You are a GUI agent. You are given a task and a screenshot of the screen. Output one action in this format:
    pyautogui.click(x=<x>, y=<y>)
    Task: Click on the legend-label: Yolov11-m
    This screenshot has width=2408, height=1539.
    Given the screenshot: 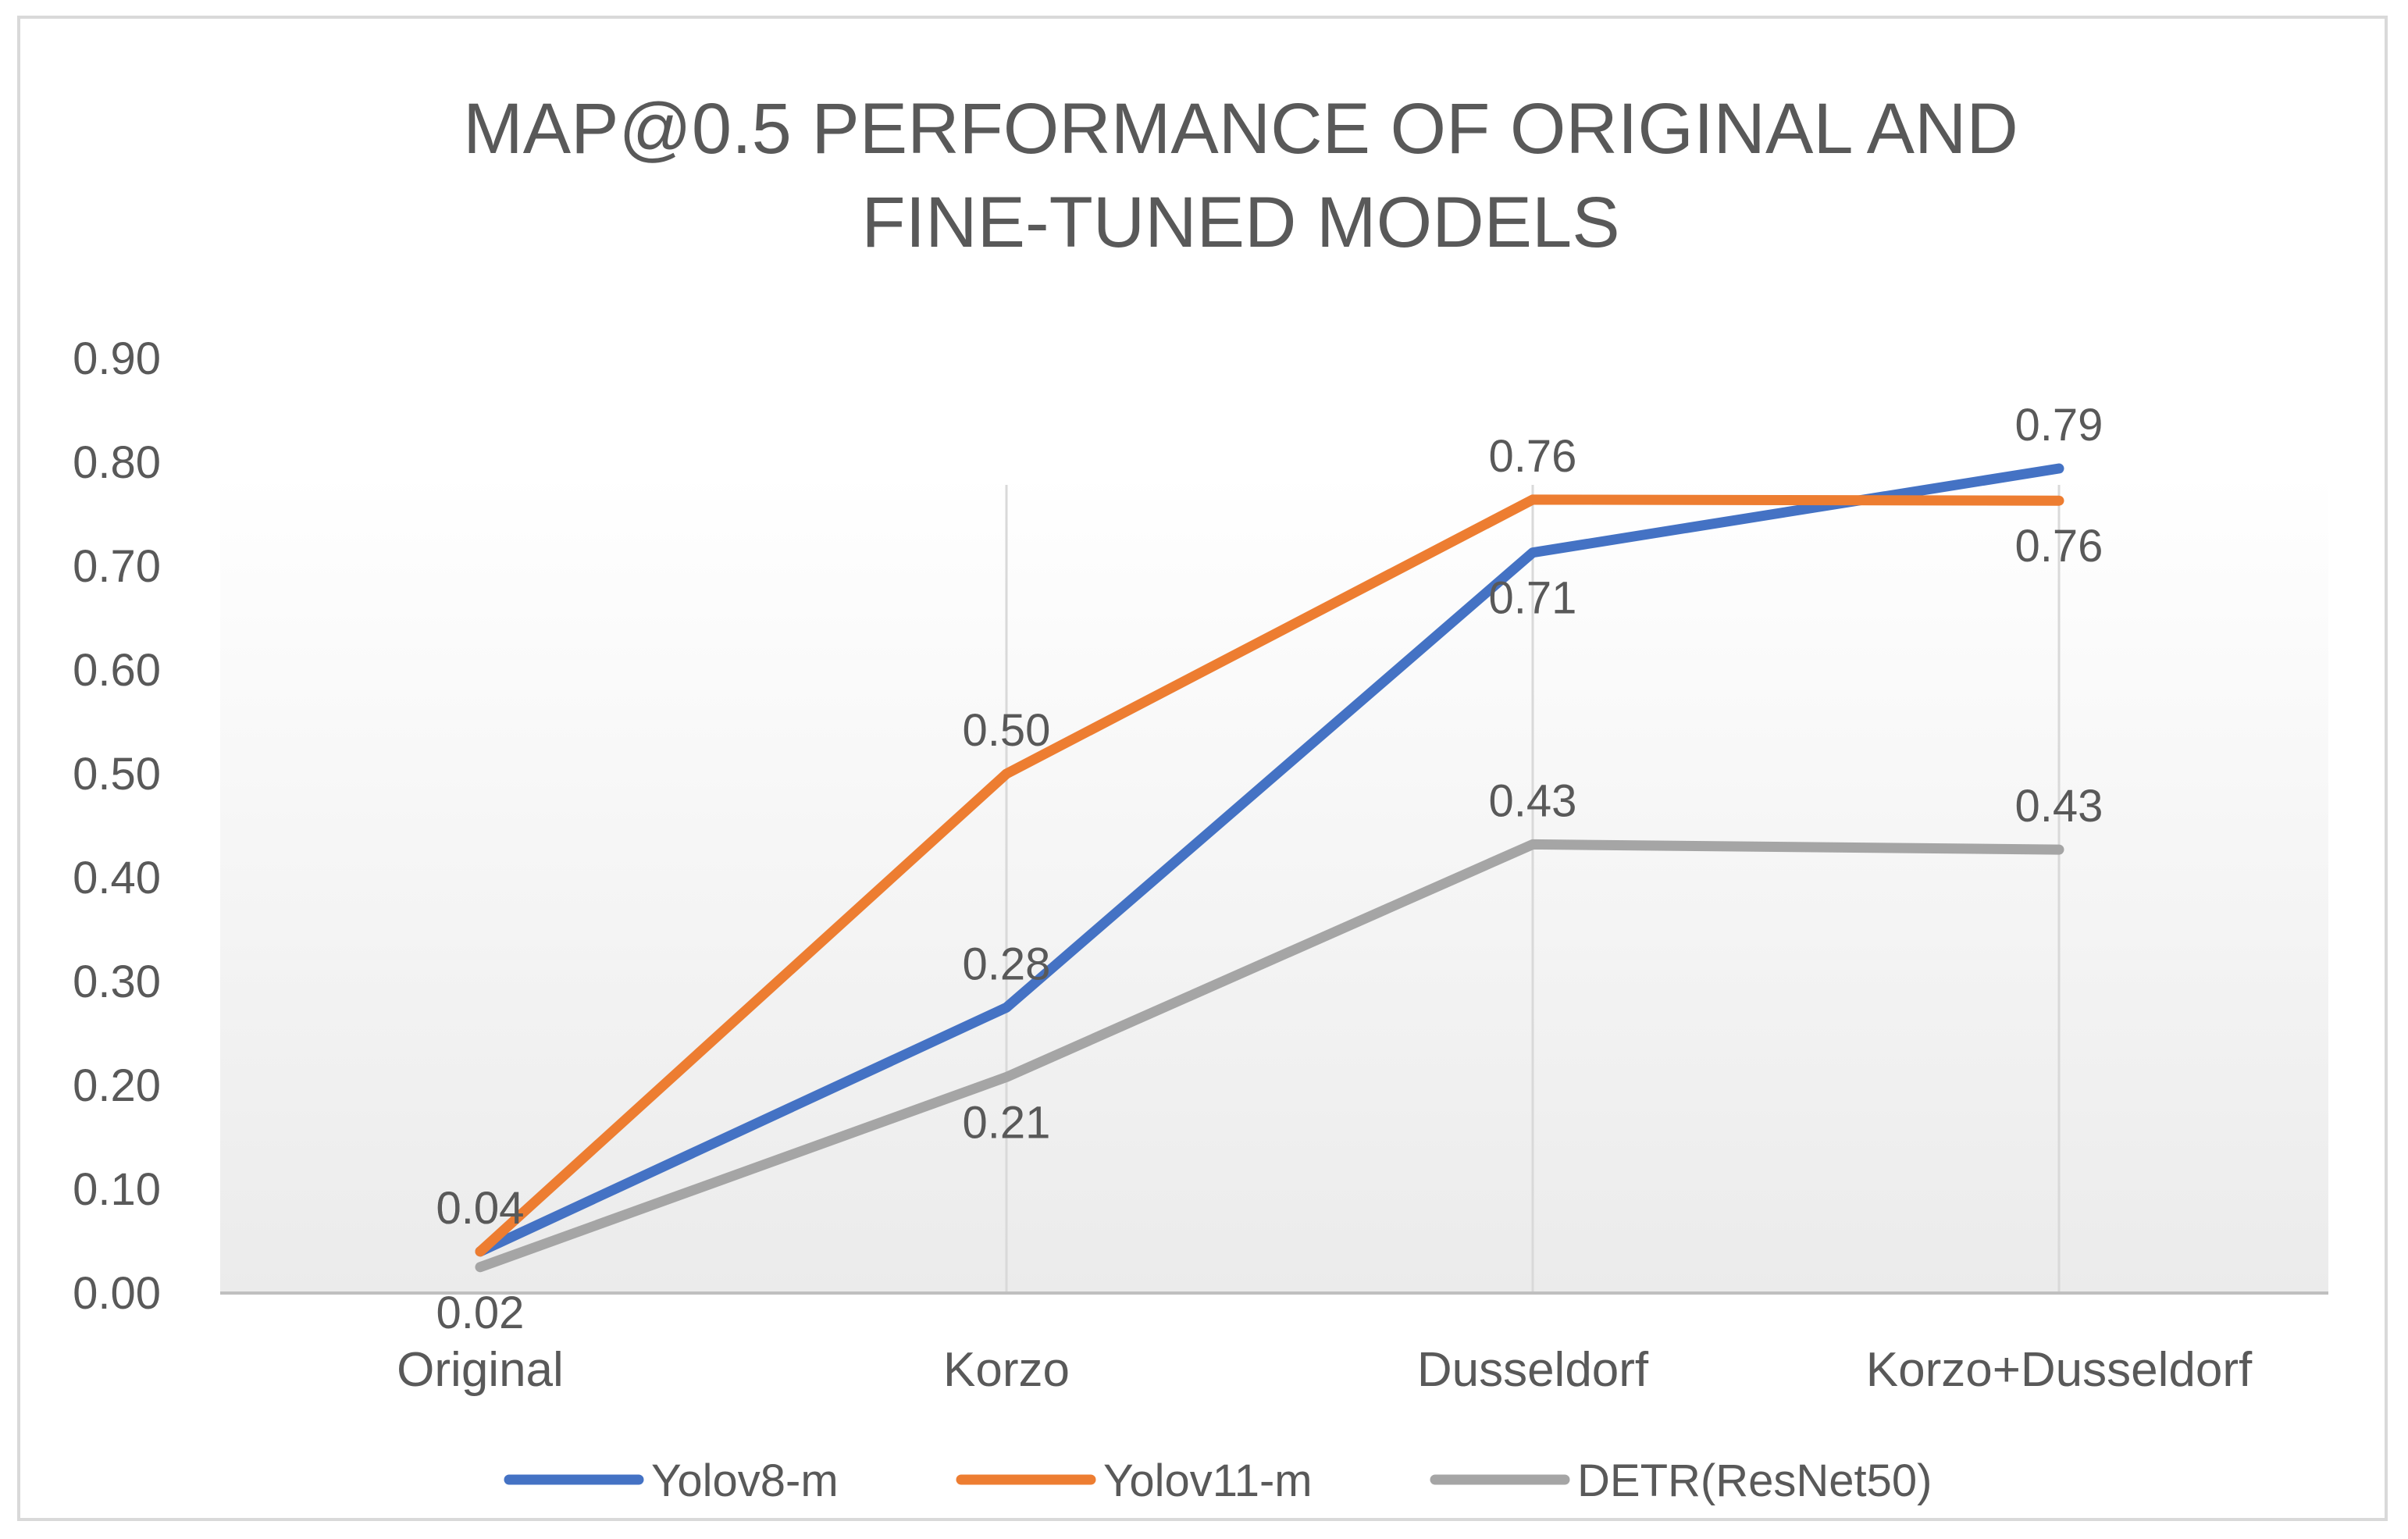 What is the action you would take?
    pyautogui.click(x=1208, y=1480)
    